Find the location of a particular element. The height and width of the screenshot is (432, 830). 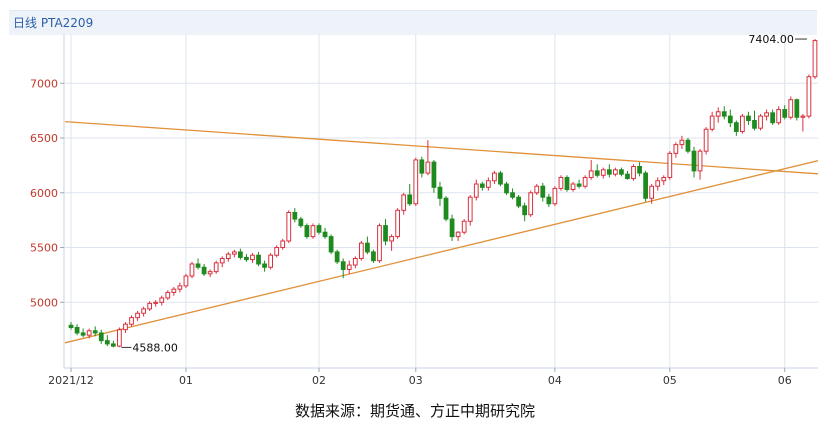

x-tick-label: 02 is located at coordinates (319, 380).